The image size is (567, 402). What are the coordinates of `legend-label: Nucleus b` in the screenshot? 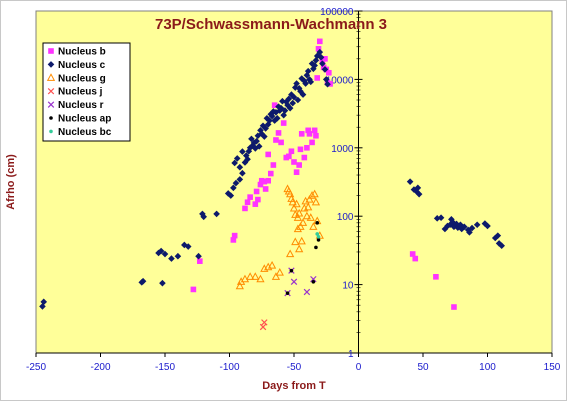 It's located at (82, 52).